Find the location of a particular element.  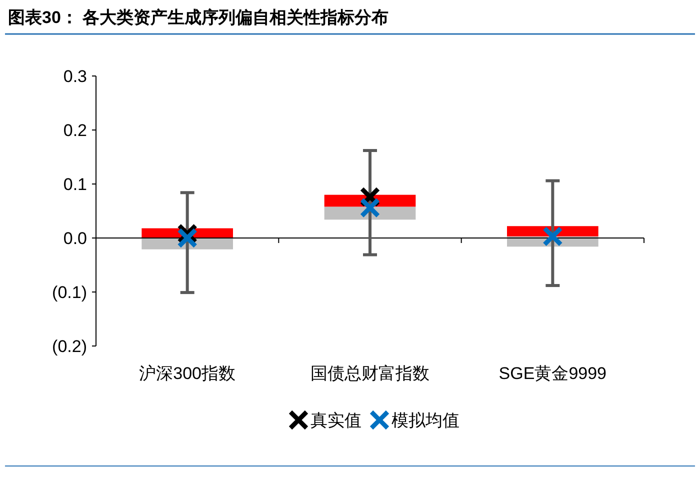

x-tick-label: 国债总财富指数 is located at coordinates (370, 373).